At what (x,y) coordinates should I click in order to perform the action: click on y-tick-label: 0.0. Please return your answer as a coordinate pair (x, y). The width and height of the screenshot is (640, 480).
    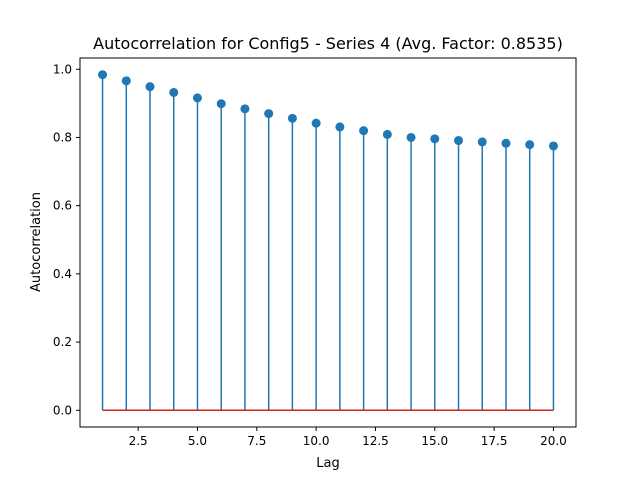
    Looking at the image, I should click on (62, 410).